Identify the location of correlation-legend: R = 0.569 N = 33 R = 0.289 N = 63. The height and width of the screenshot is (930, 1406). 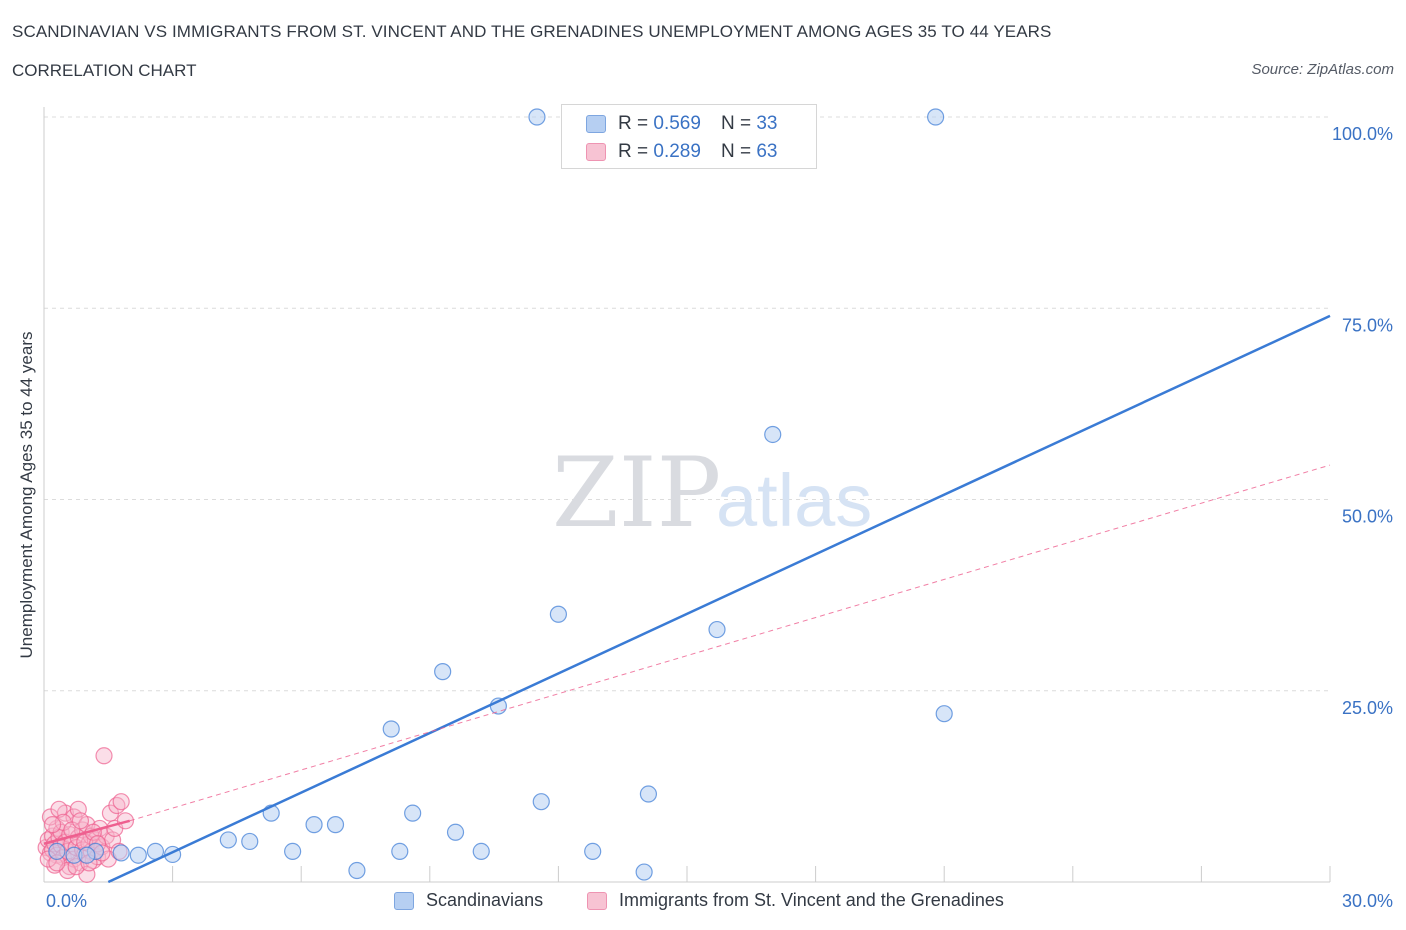
(689, 136).